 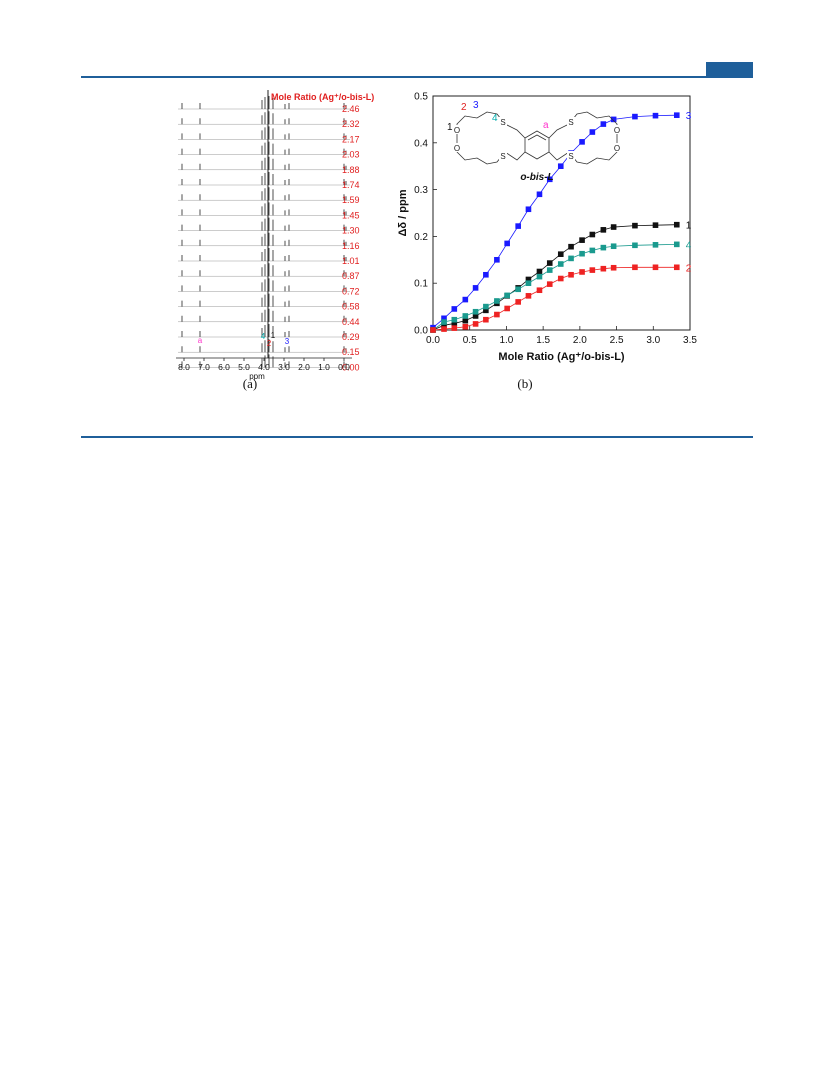 What do you see at coordinates (351, 170) in the screenshot?
I see `ratio-label: 1.88` at bounding box center [351, 170].